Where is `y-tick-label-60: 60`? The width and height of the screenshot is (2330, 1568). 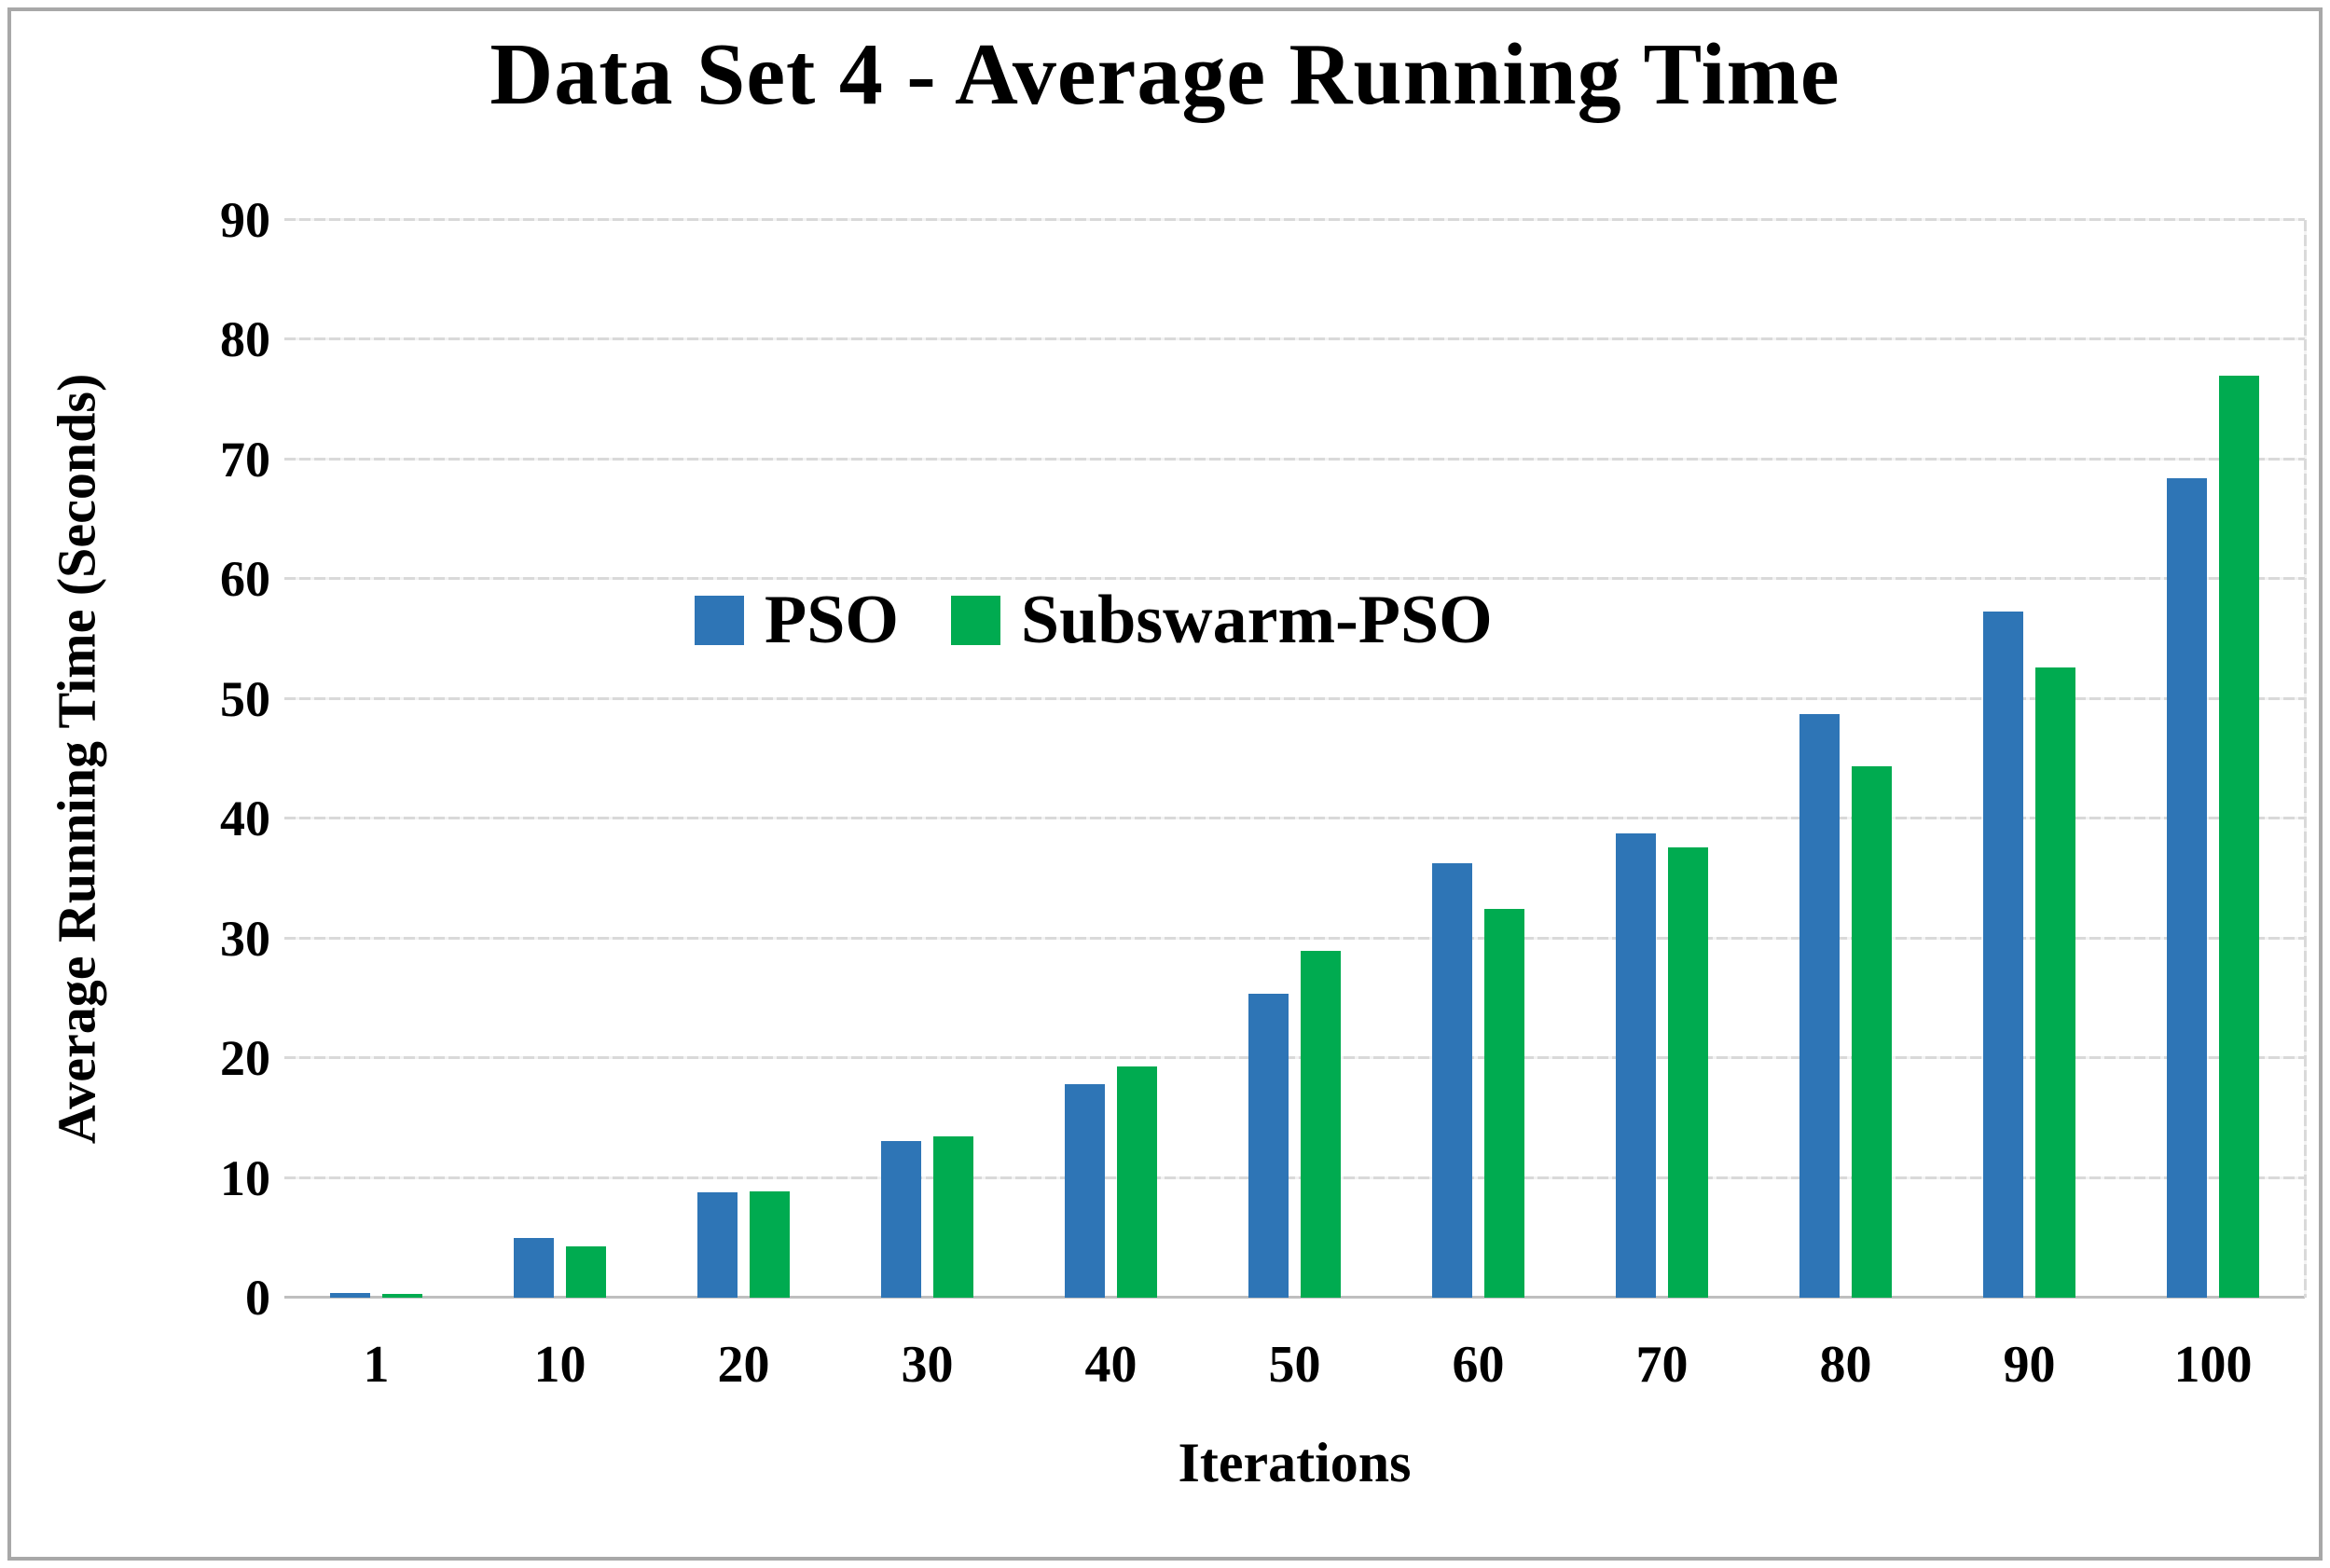
y-tick-label-60: 60 is located at coordinates (245, 579).